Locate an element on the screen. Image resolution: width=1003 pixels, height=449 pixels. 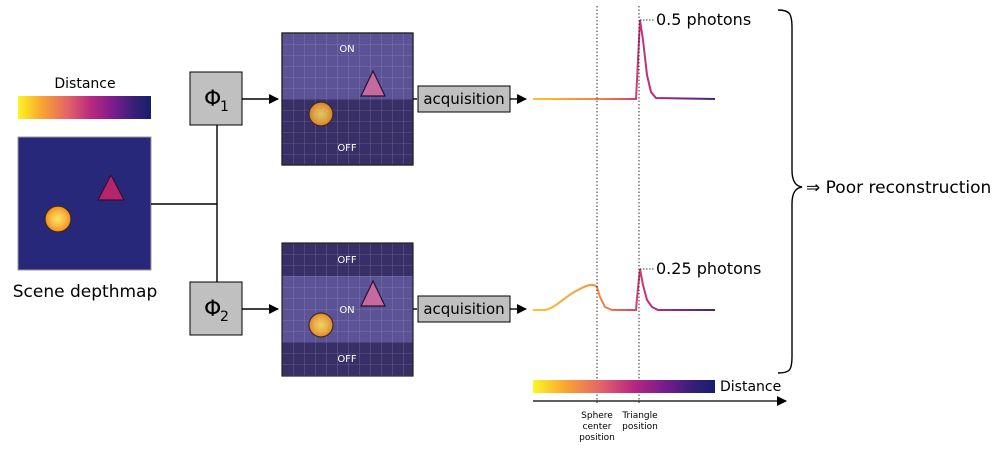
sphere-marker-label-line3: position is located at coordinates (597, 438).